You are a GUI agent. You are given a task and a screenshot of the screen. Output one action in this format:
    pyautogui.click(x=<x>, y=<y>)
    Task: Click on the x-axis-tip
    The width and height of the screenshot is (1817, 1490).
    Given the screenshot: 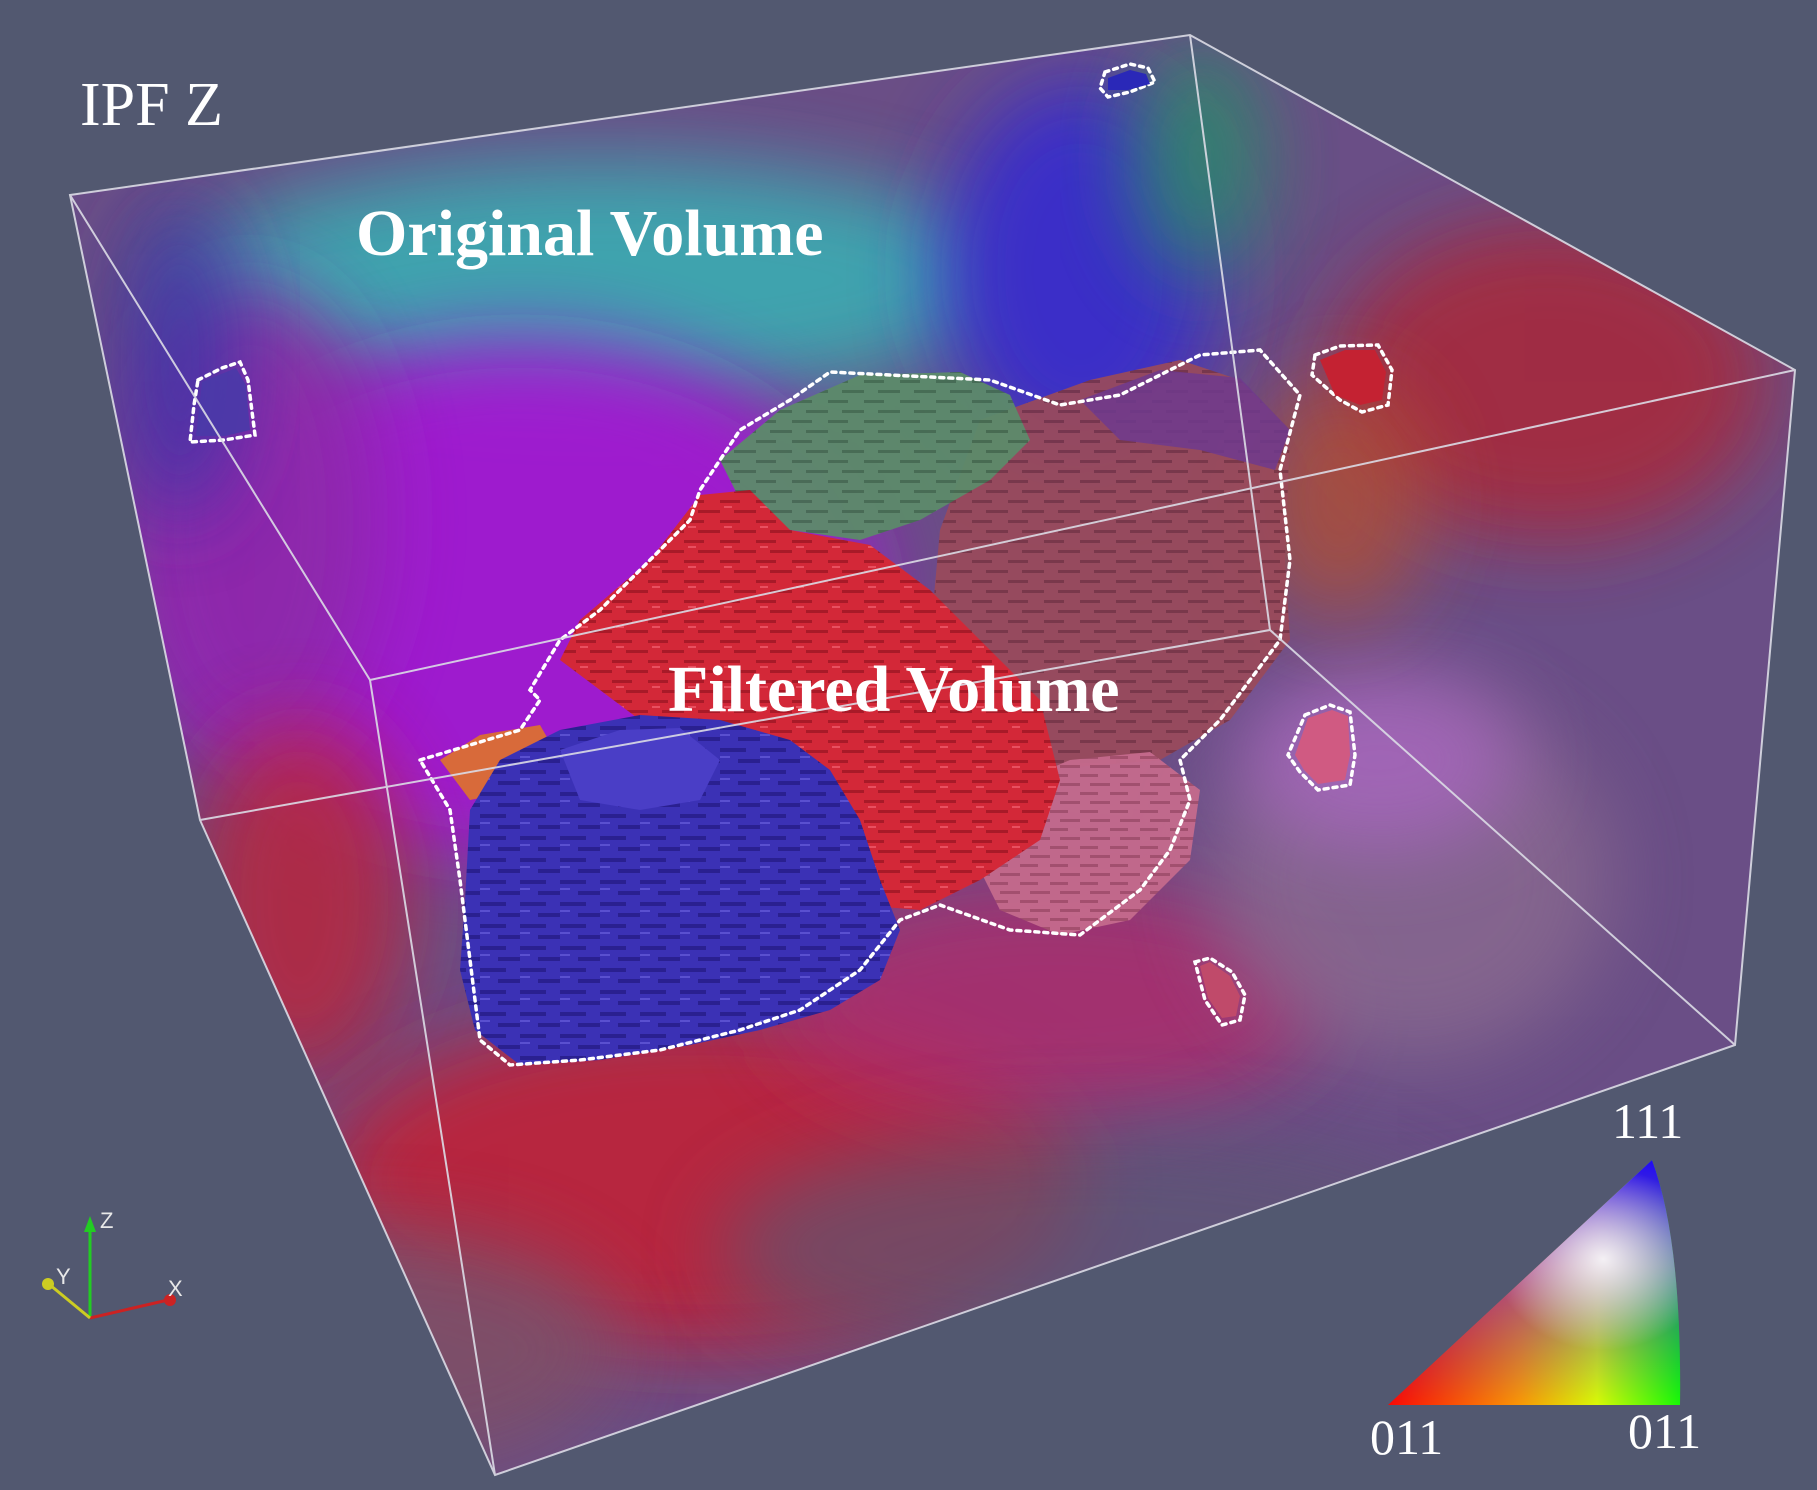 What is the action you would take?
    pyautogui.click(x=170, y=1300)
    